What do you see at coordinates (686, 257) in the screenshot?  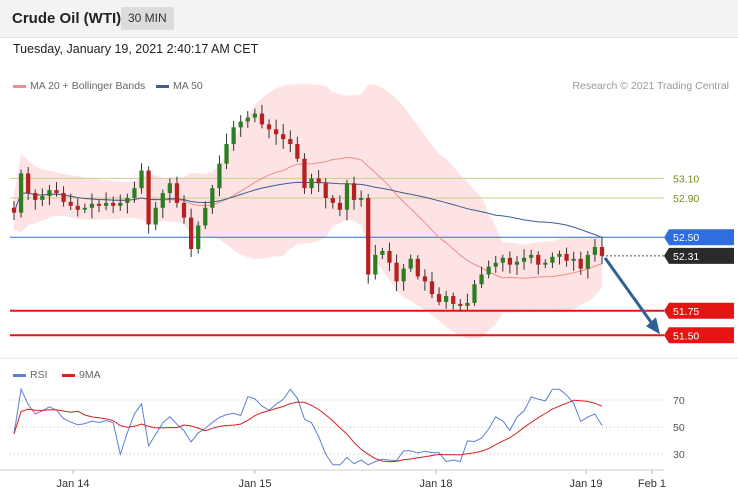 I see `level-badge-label-3: 52.31` at bounding box center [686, 257].